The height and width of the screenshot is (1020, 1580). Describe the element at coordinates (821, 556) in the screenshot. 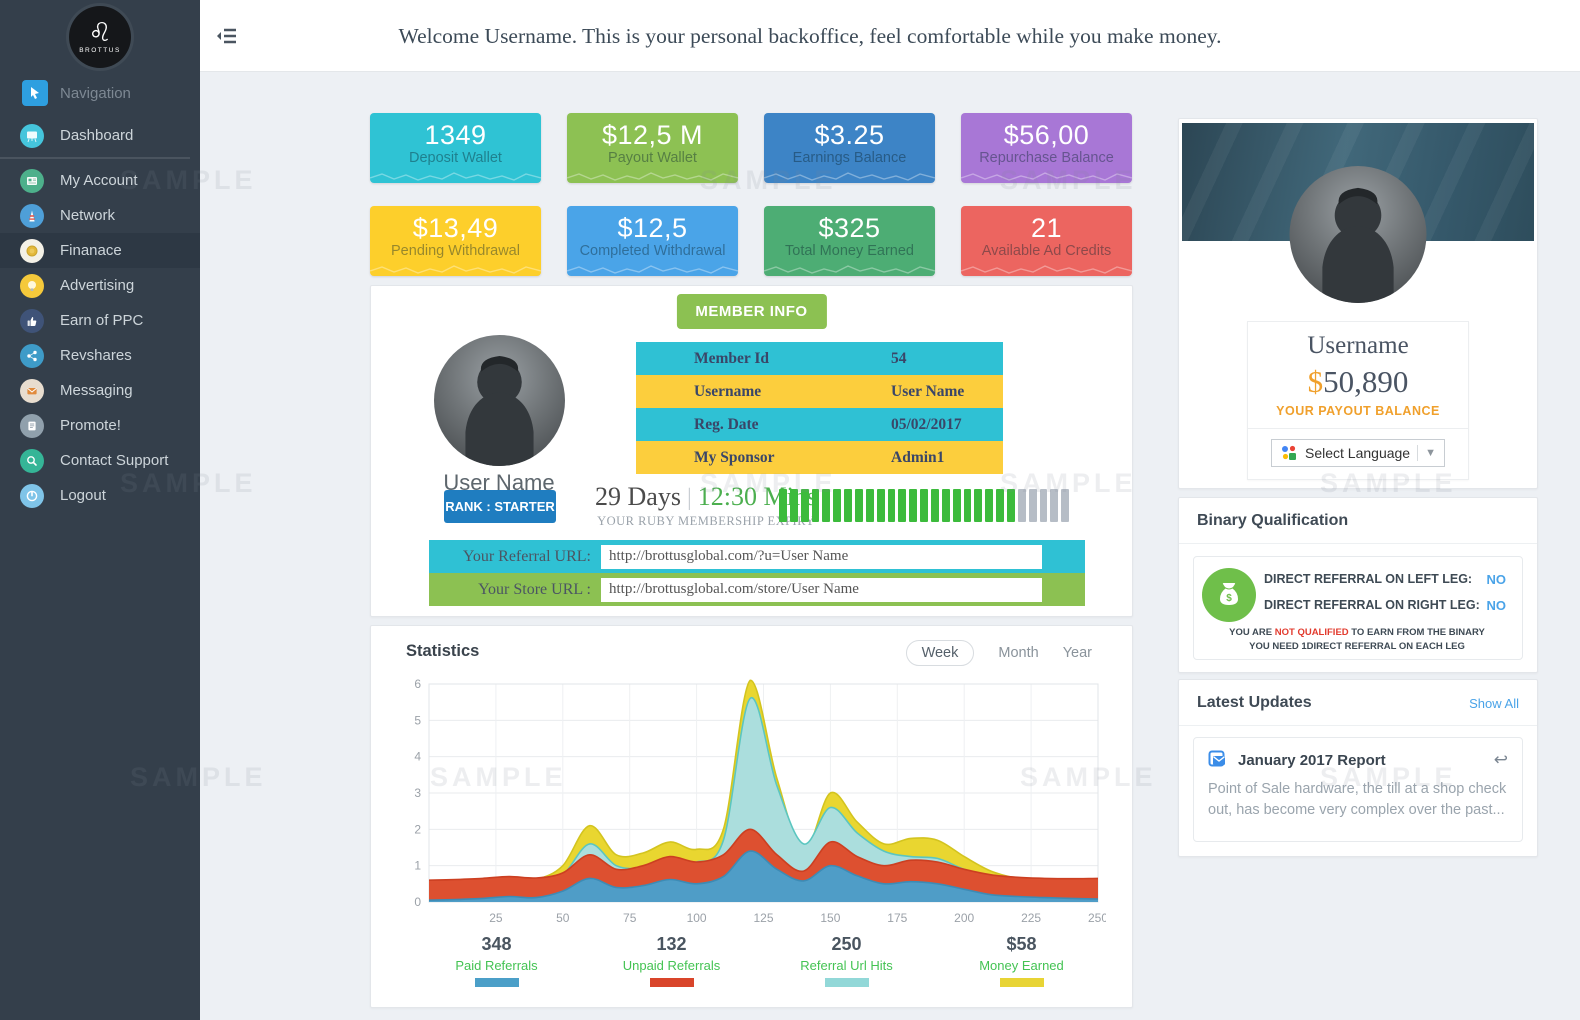

I see `referral-url-input` at that location.